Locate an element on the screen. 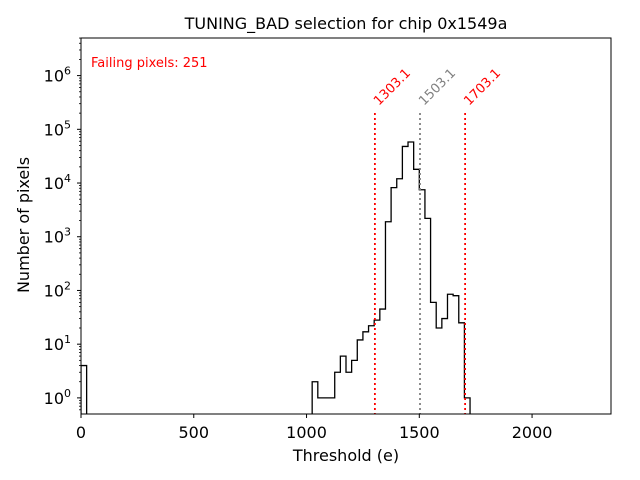 The width and height of the screenshot is (640, 480). chart-title: TUNING_BAD selection for chip 0x1549a is located at coordinates (346, 24).